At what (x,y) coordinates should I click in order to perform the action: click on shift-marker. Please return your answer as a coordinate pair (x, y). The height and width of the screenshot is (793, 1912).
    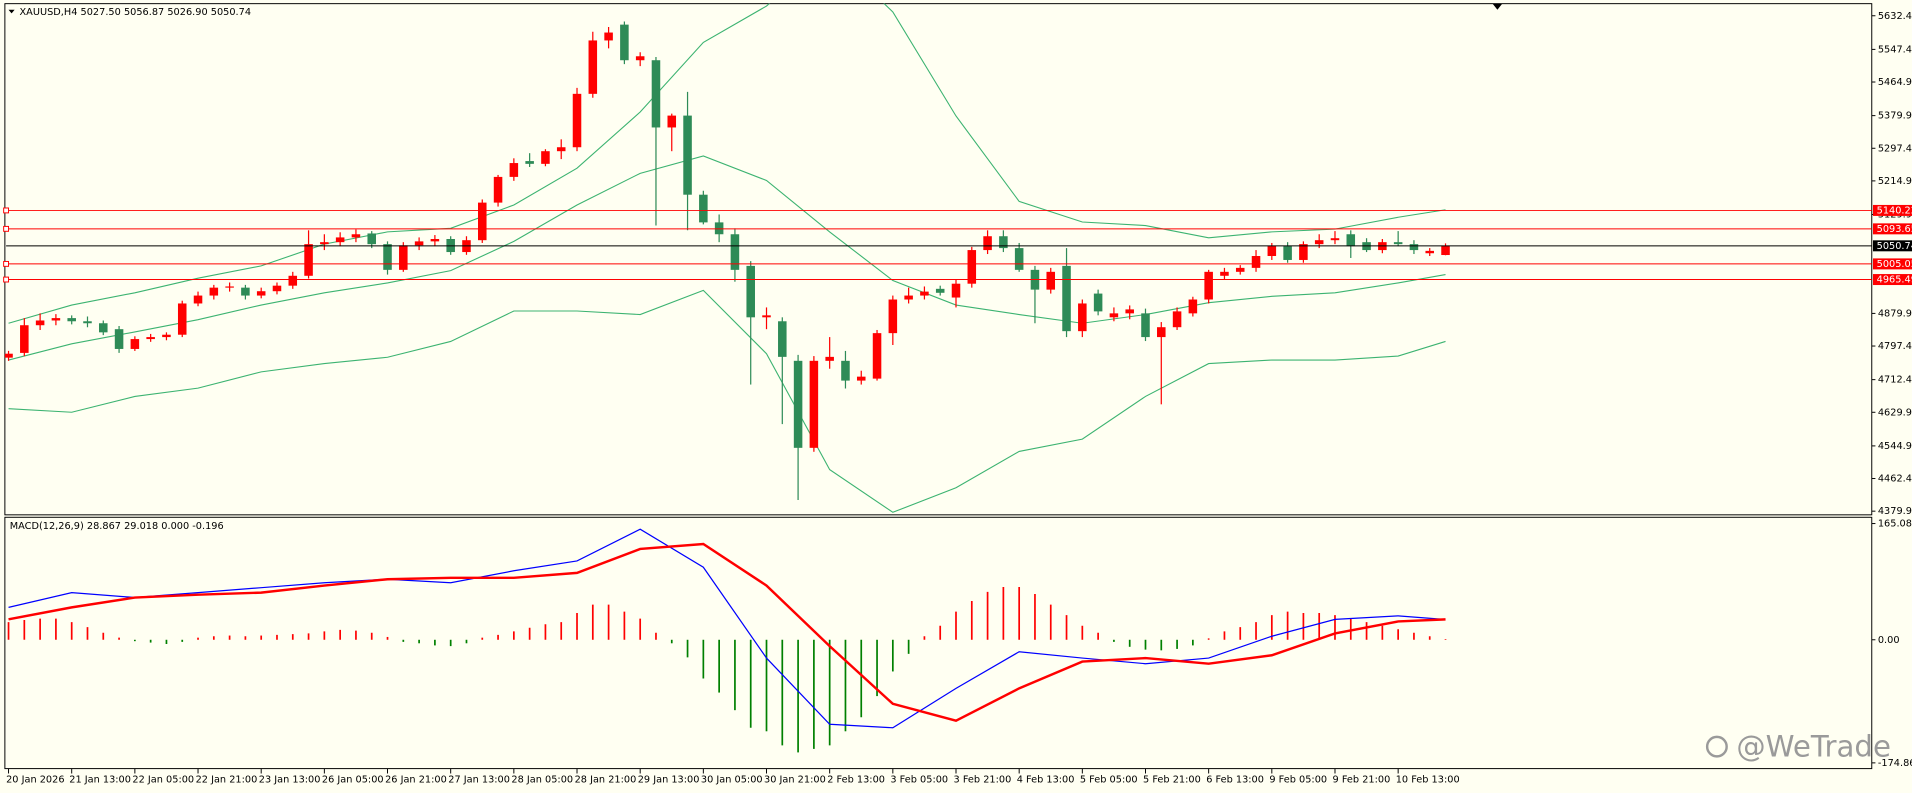
    Looking at the image, I should click on (1497, 6).